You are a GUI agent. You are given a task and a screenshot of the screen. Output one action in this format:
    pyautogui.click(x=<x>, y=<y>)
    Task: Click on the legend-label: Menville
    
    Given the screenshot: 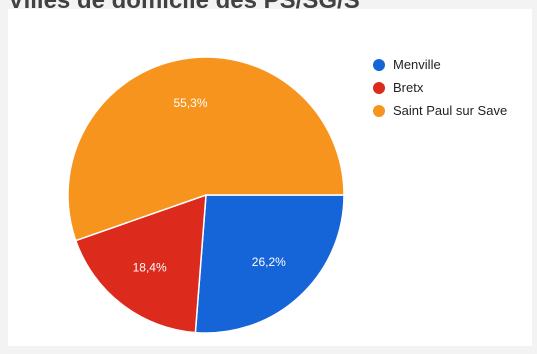 What is the action you would take?
    pyautogui.click(x=417, y=64)
    